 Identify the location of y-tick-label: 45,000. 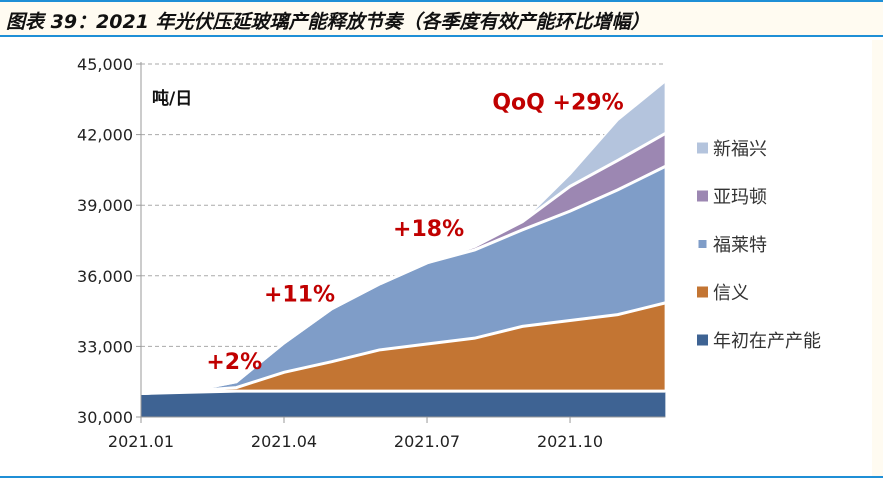
(105, 64).